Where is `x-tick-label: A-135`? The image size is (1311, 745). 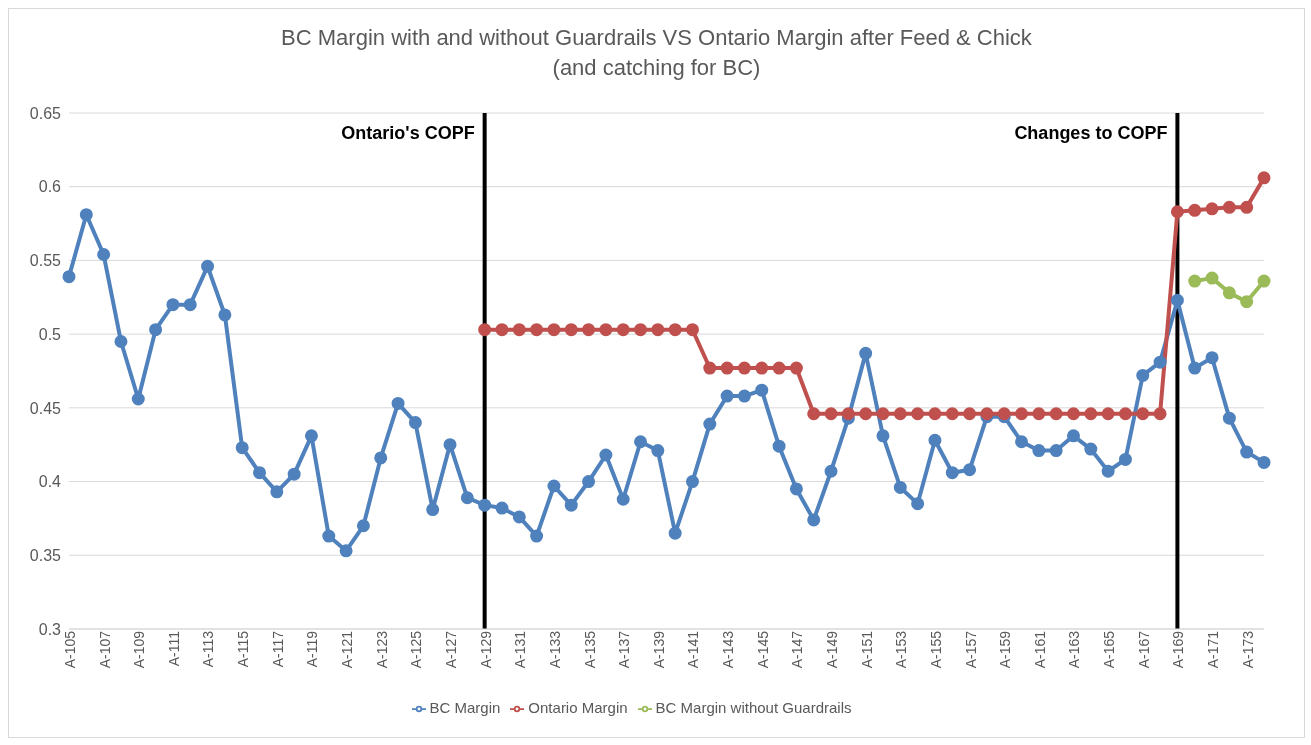 x-tick-label: A-135 is located at coordinates (589, 649).